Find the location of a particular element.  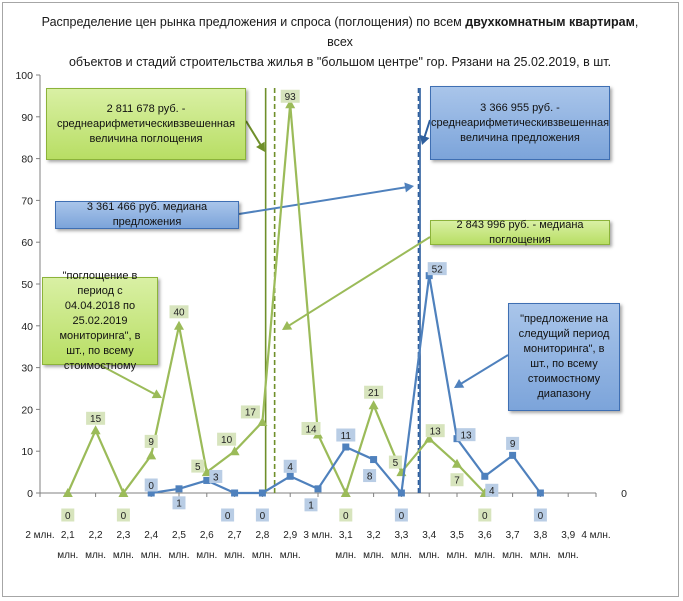

data-label: 14 is located at coordinates (311, 429).